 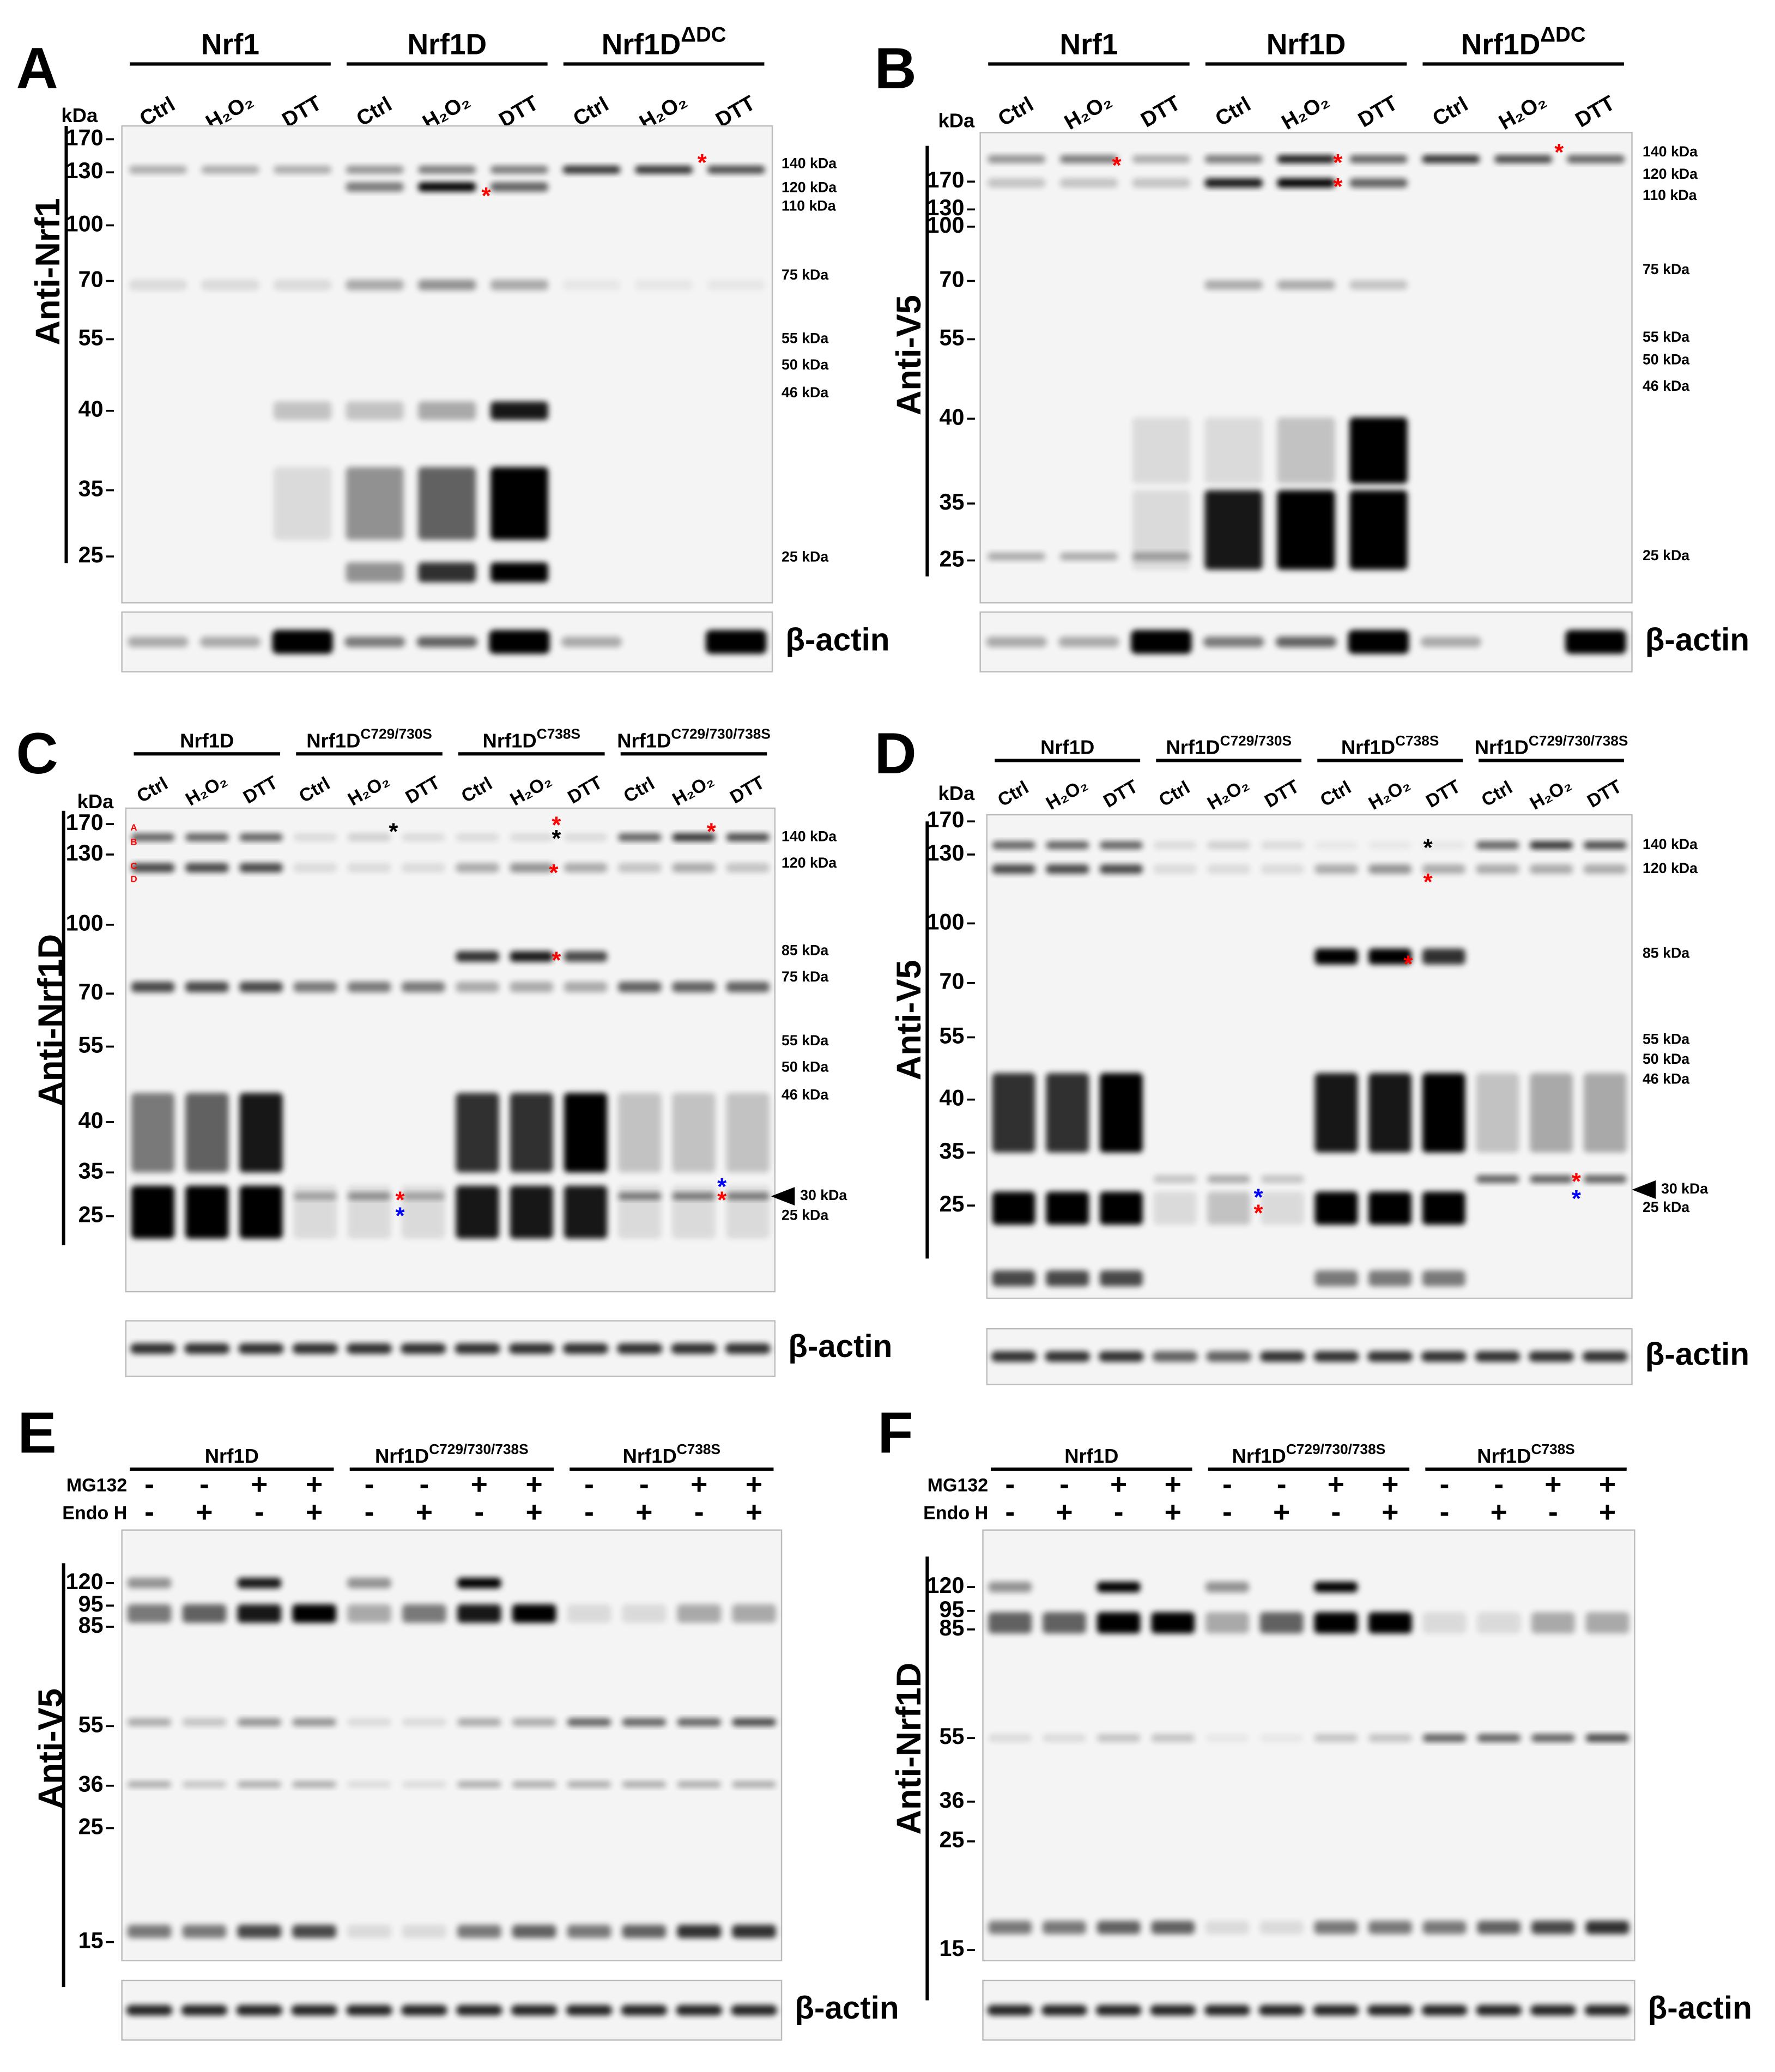 I want to click on group-superscript: C729/730S, so click(x=396, y=734).